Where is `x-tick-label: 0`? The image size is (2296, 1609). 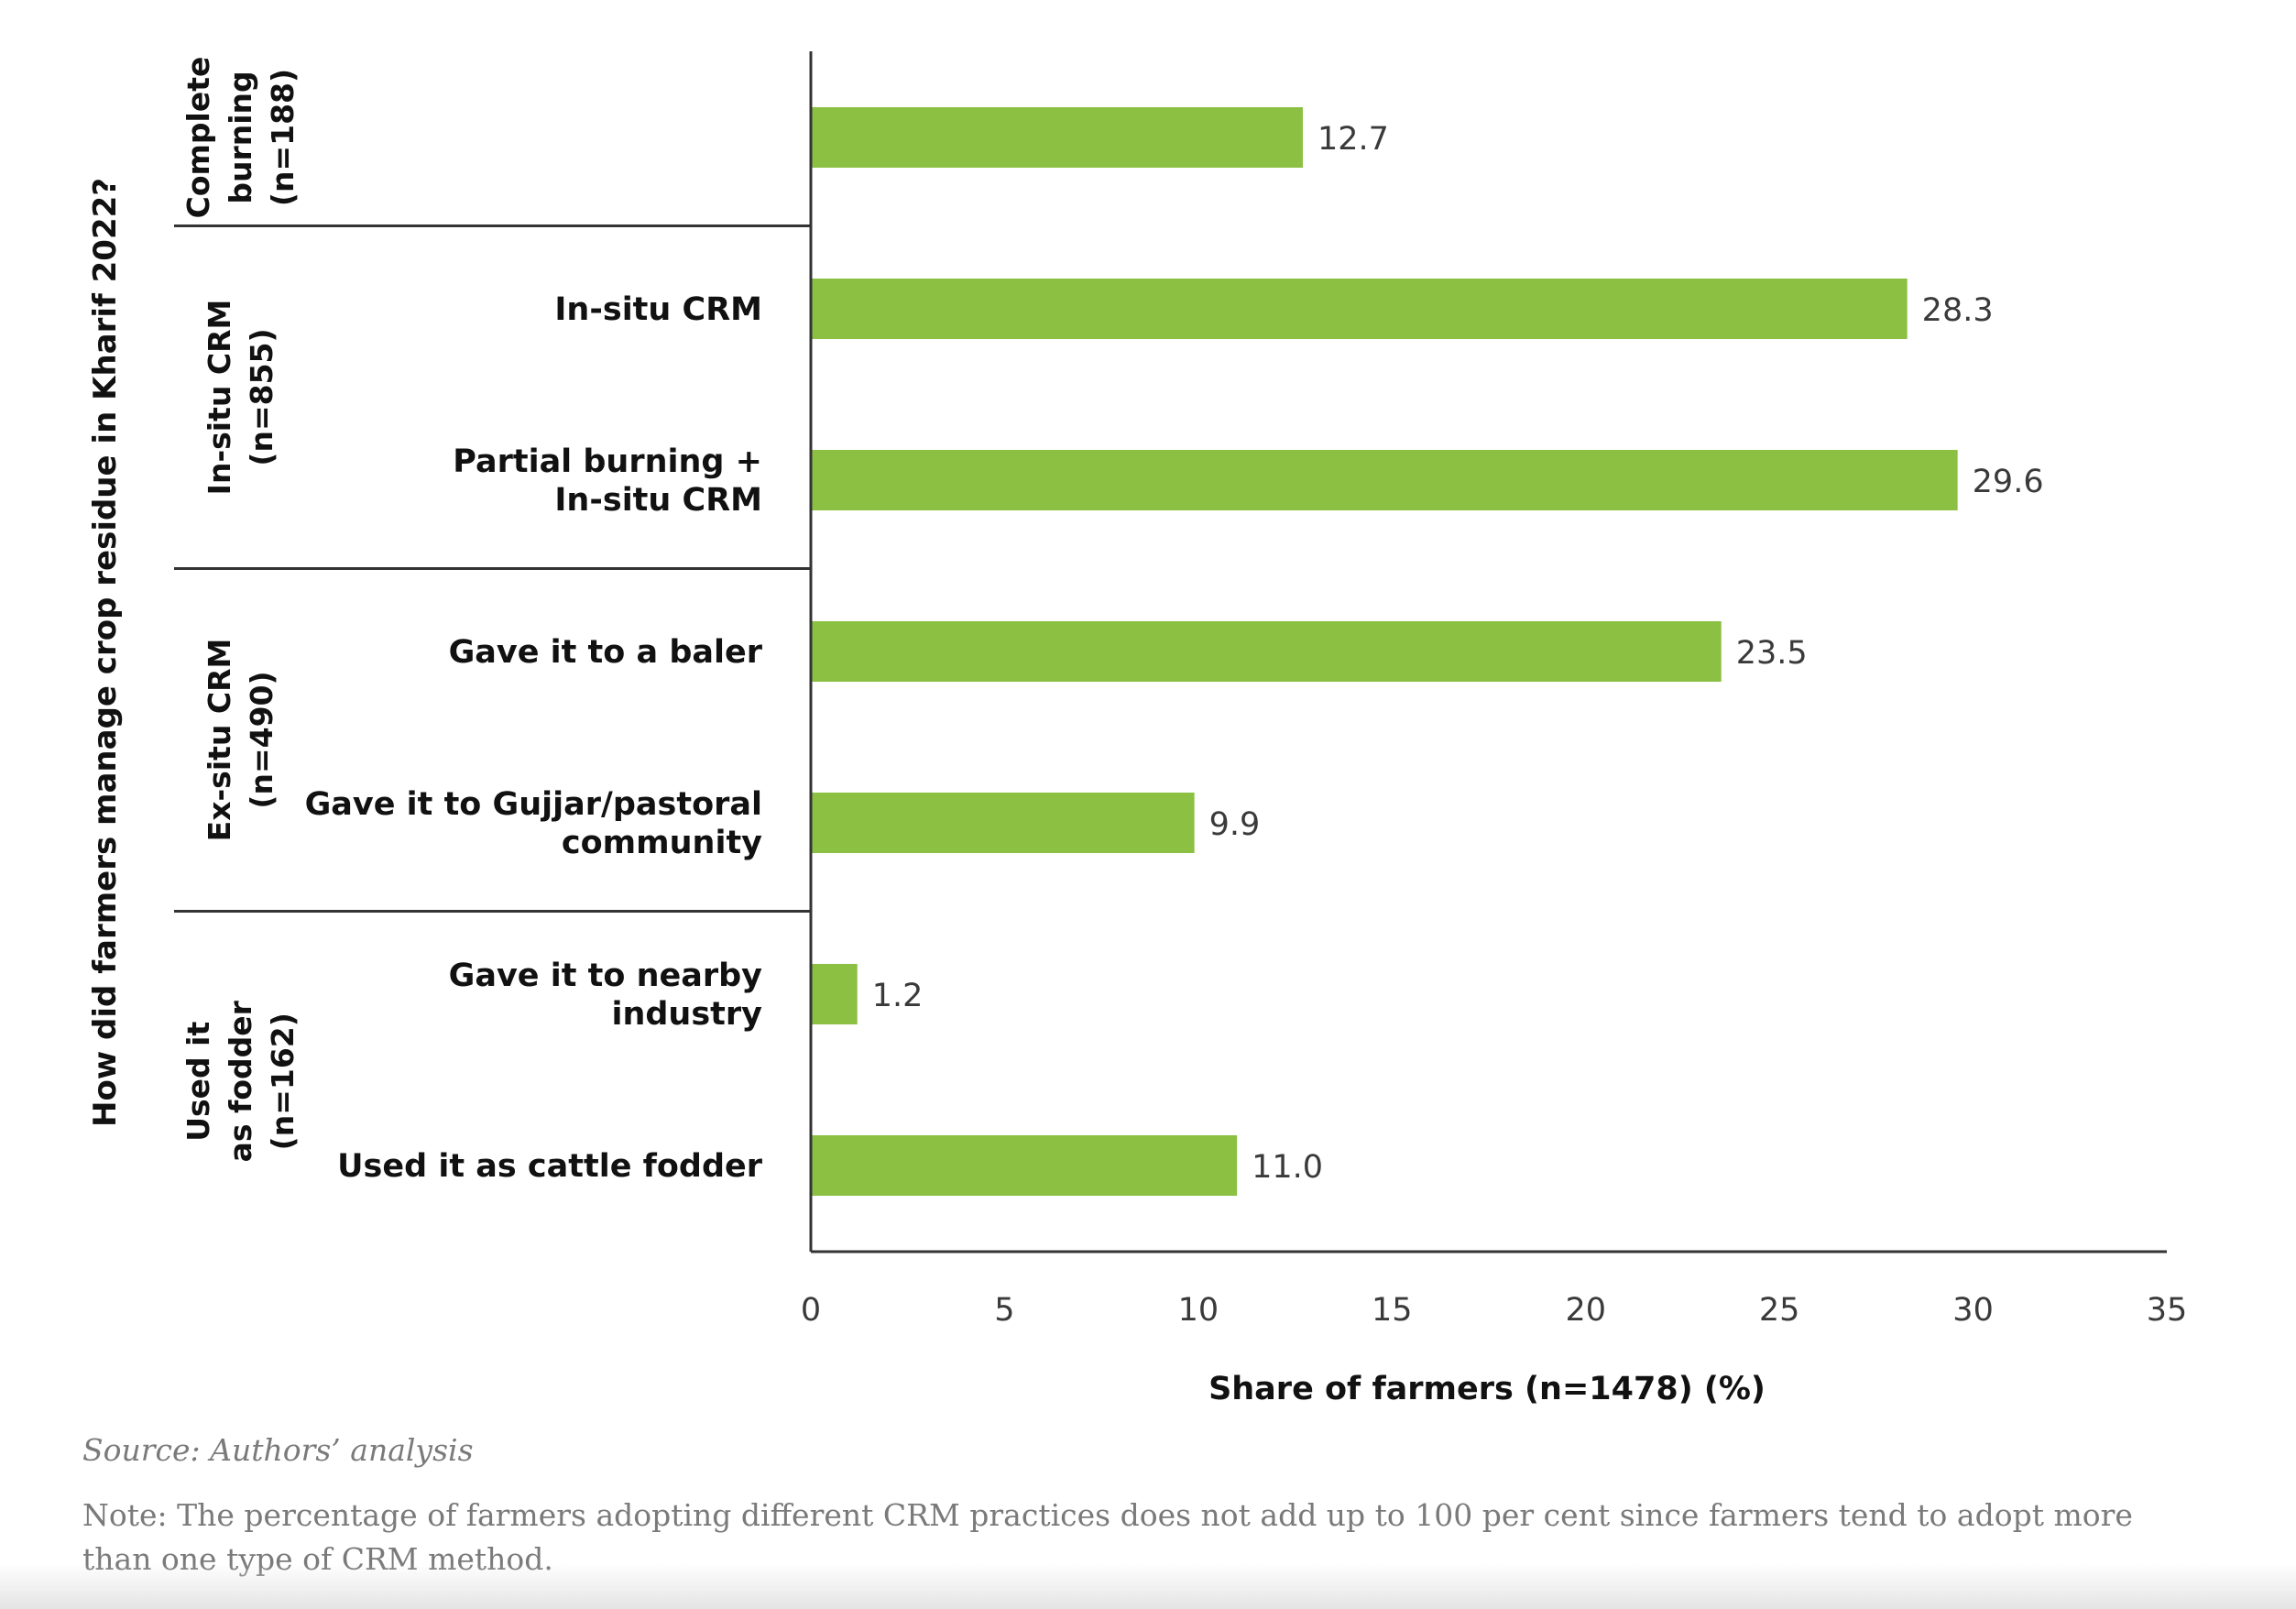
x-tick-label: 0 is located at coordinates (811, 1310).